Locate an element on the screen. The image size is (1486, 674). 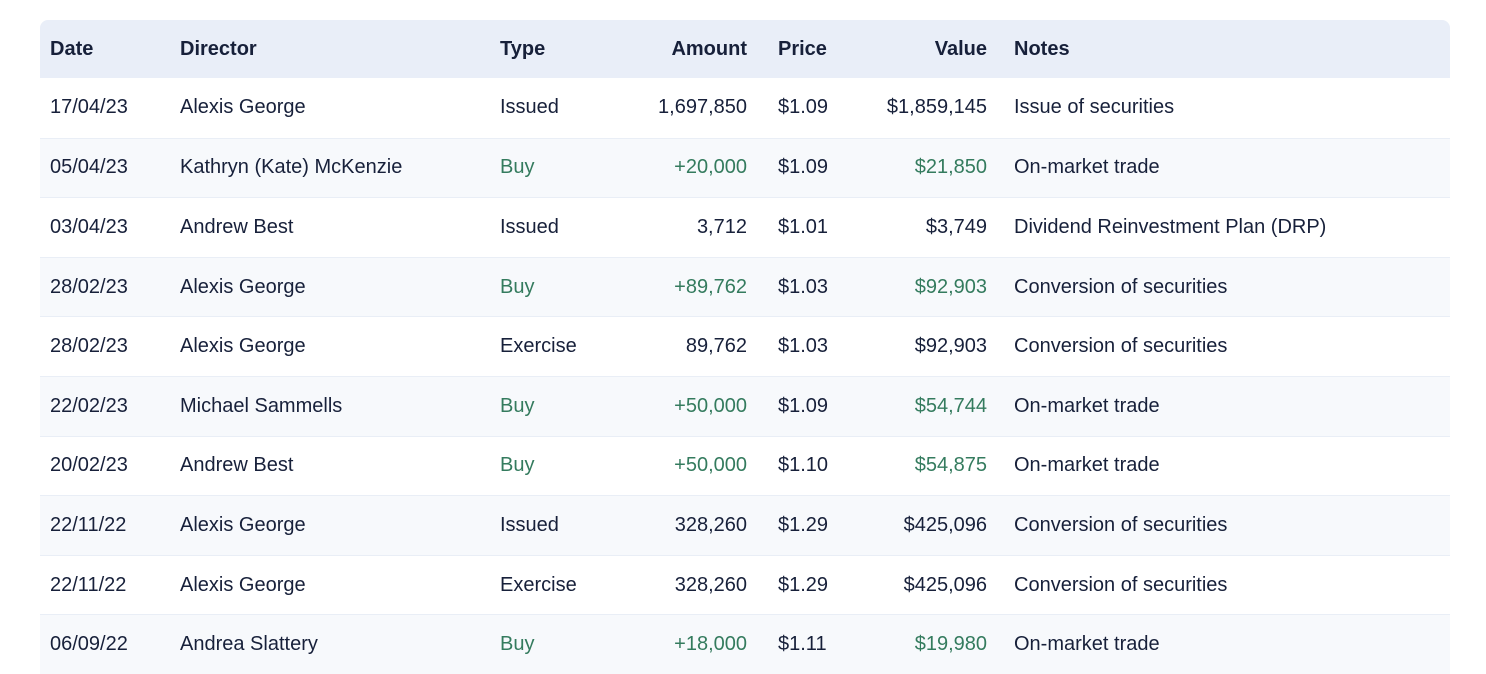
cell-amount: 1,697,850 is located at coordinates (702, 107).